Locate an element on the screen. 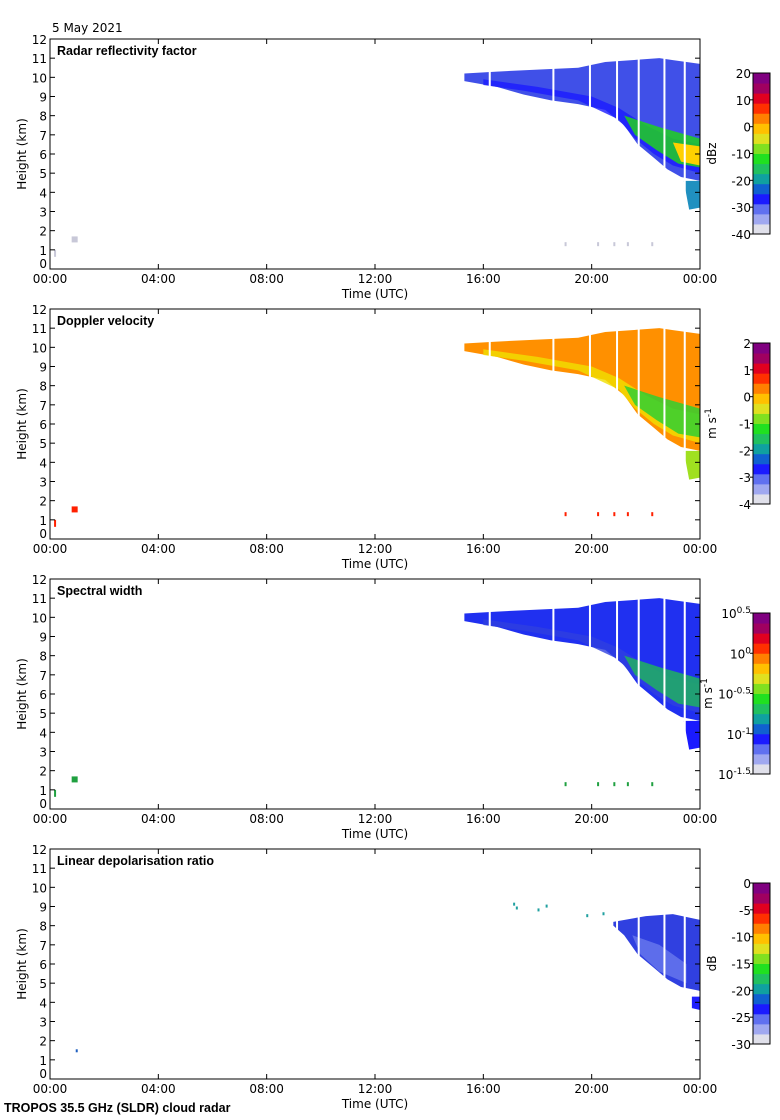  date-label: 5 May 2021 is located at coordinates (87, 28).